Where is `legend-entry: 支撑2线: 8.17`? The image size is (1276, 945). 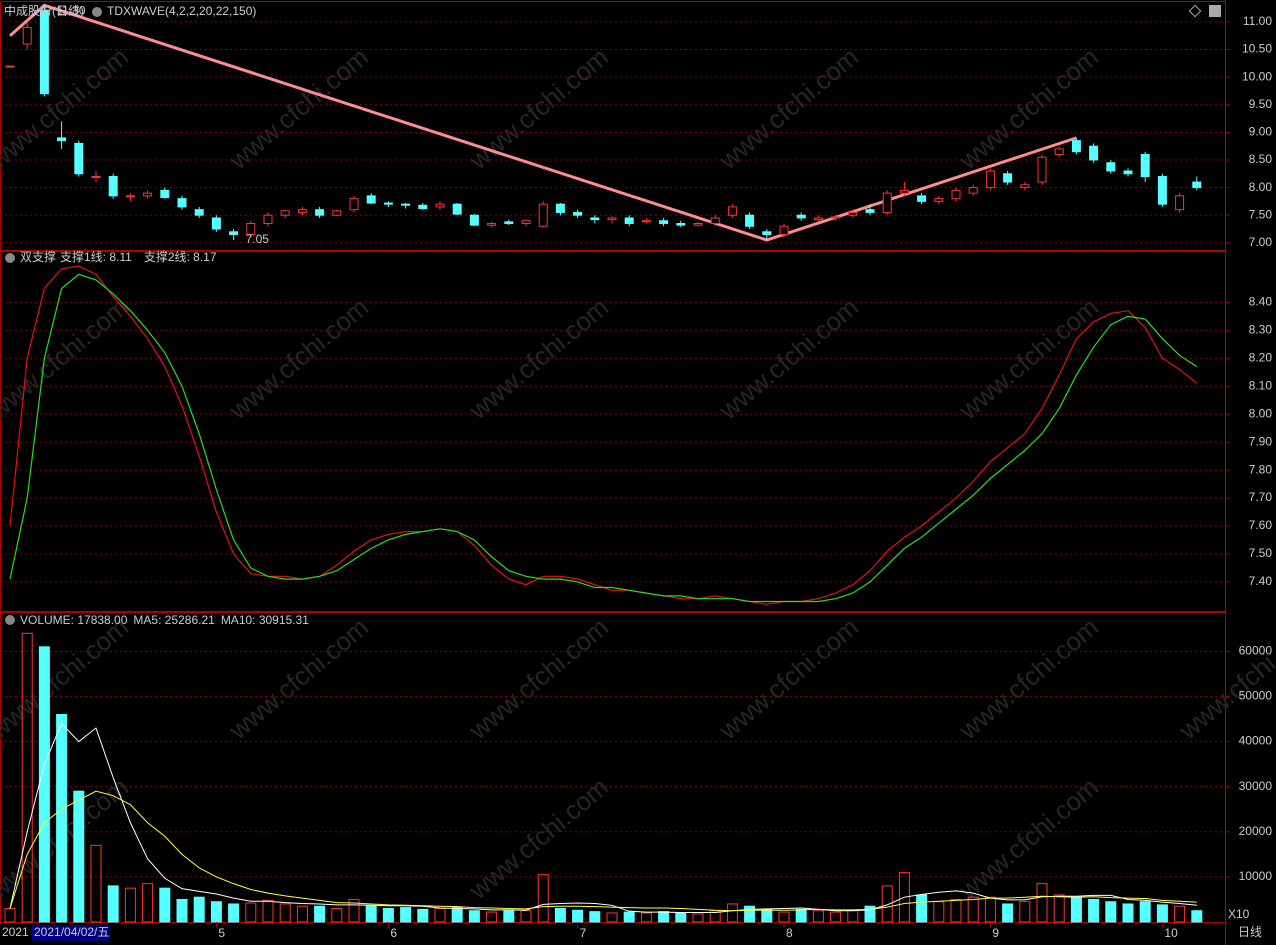 legend-entry: 支撑2线: 8.17 is located at coordinates (180, 256).